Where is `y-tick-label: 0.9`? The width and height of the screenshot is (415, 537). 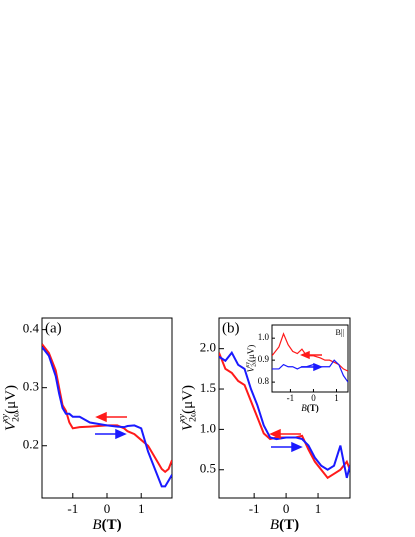 y-tick-label: 0.9 is located at coordinates (264, 359).